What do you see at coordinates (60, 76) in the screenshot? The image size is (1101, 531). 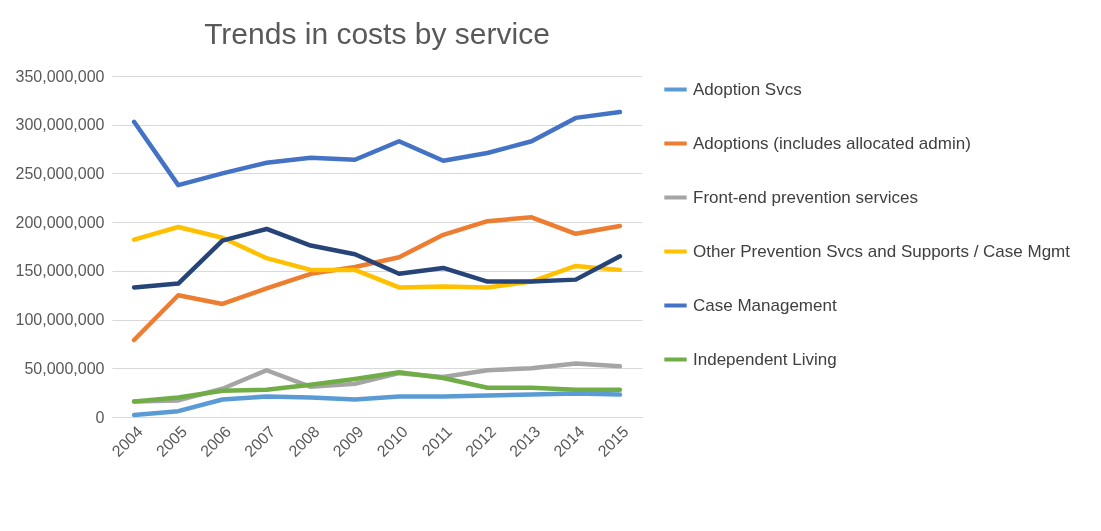 I see `y-tick-label: 350,000,000` at bounding box center [60, 76].